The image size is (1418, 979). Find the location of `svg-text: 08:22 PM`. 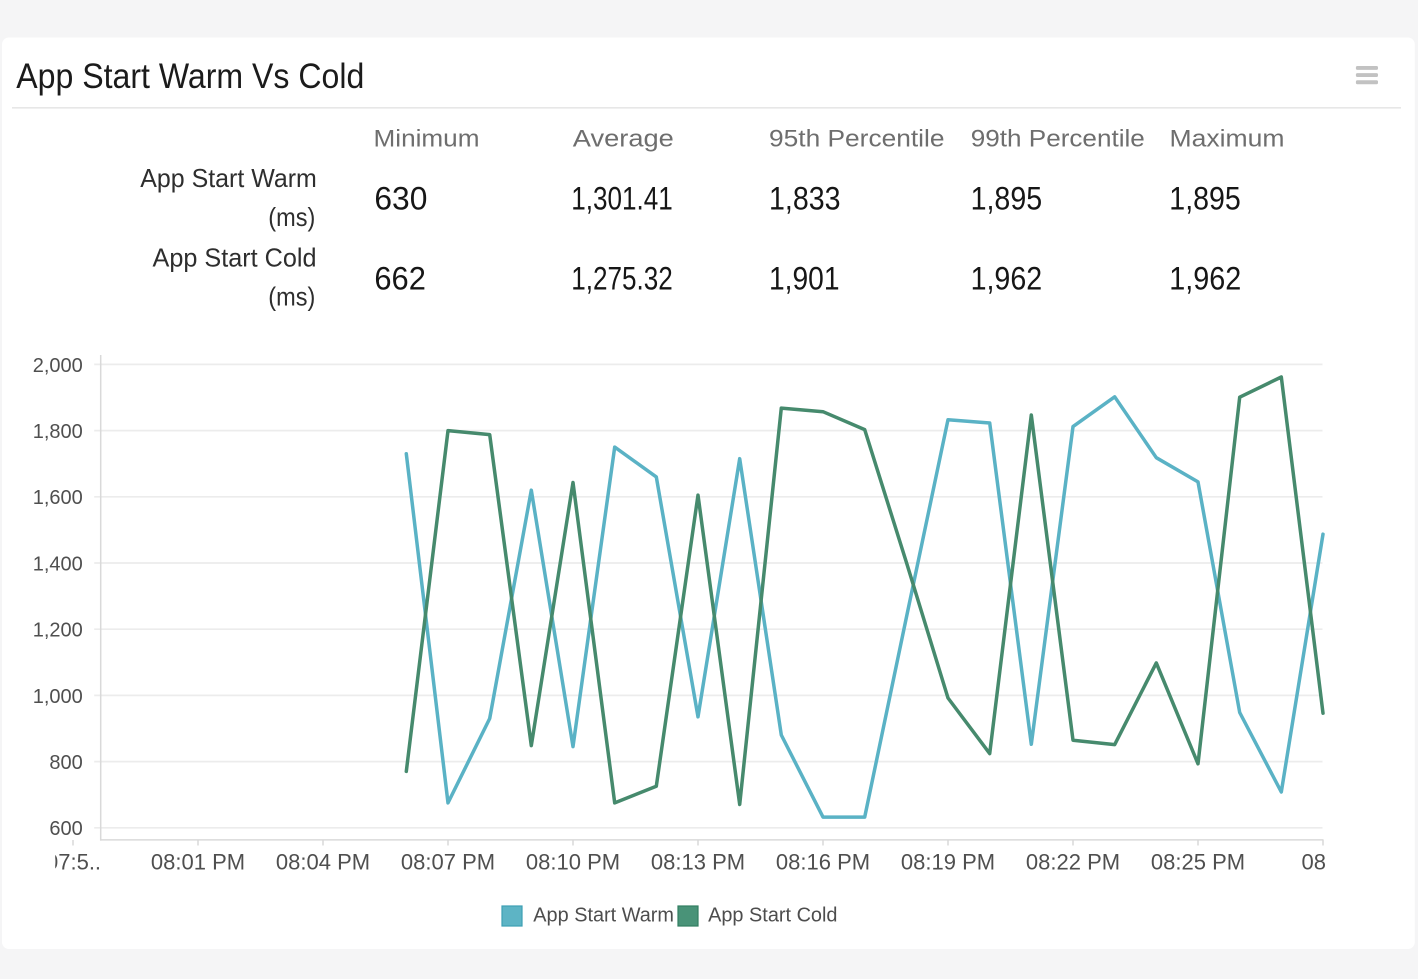

svg-text: 08:22 PM is located at coordinates (1073, 862).